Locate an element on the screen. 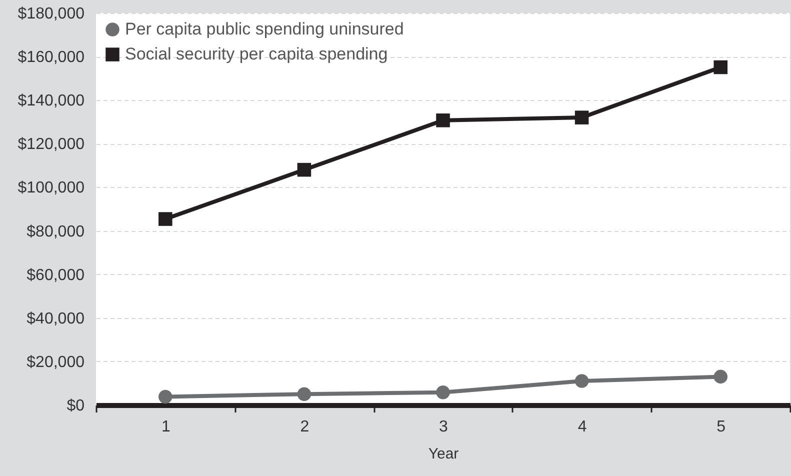  y-tick-label: $40,000 is located at coordinates (55, 319).